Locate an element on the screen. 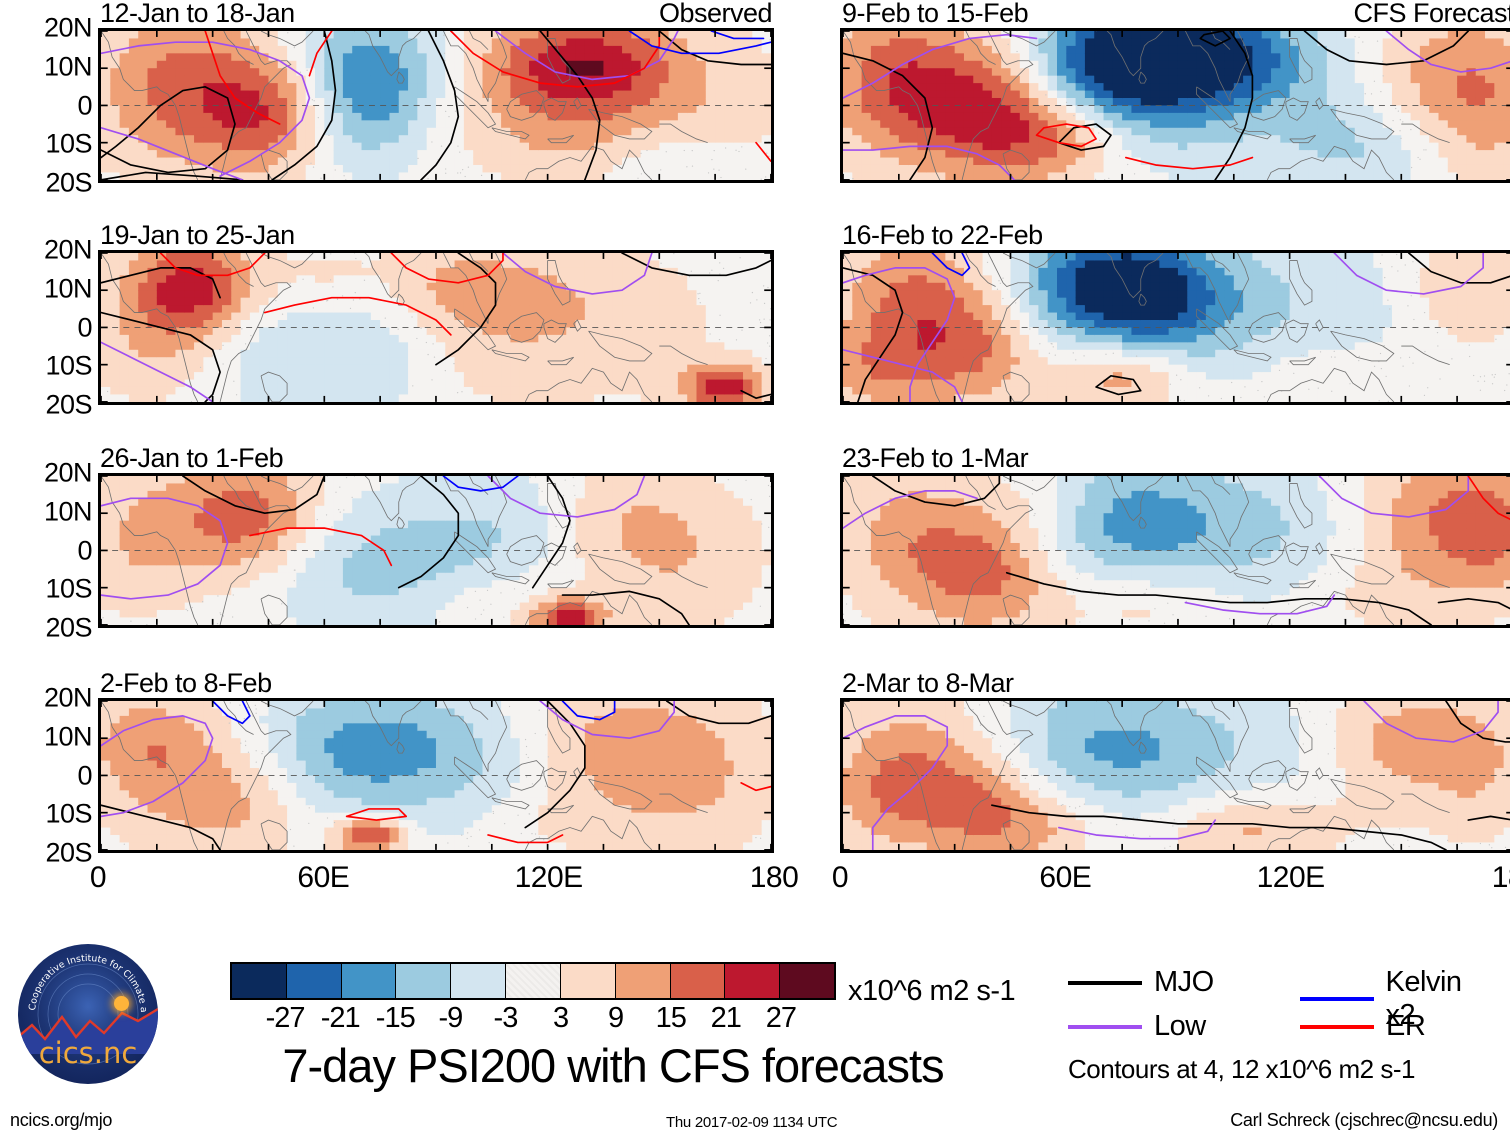 The height and width of the screenshot is (1142, 1510). colorbar-tick: 21 is located at coordinates (726, 1018).